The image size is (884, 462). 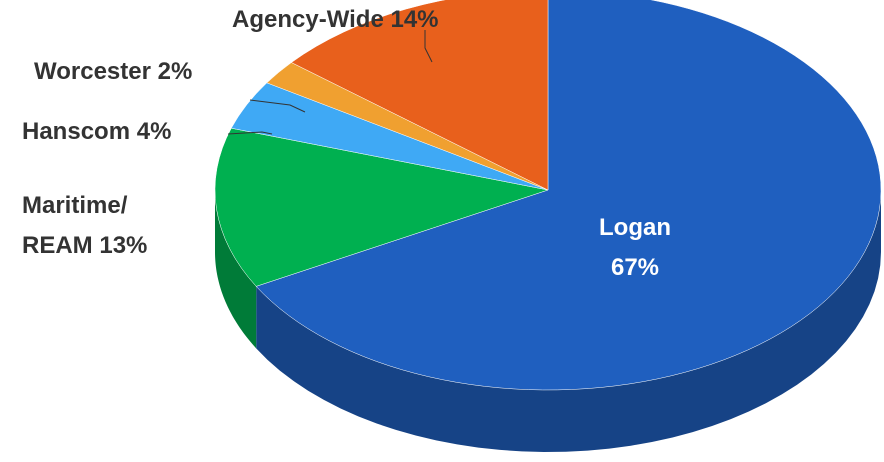 I want to click on value-label: 67%, so click(x=635, y=267).